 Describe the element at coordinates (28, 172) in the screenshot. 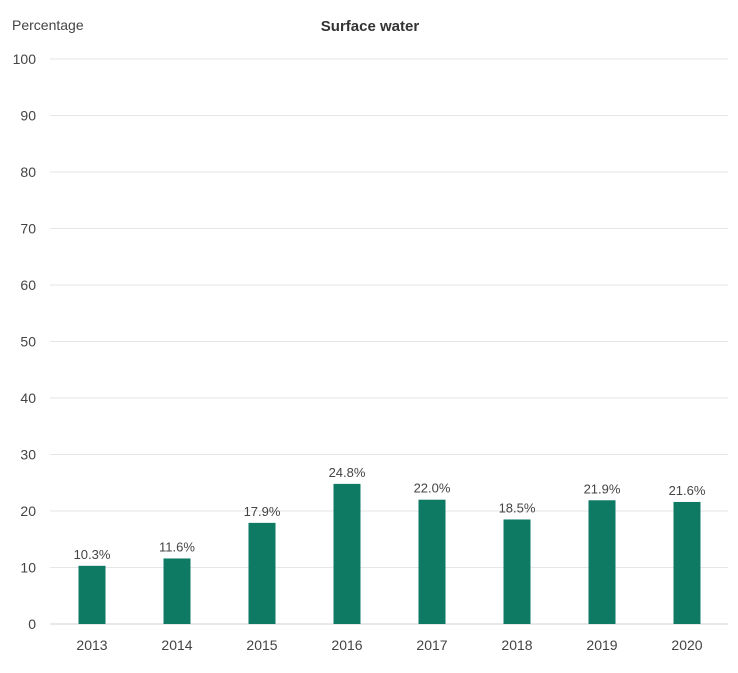

I see `y-tick-label: 80` at that location.